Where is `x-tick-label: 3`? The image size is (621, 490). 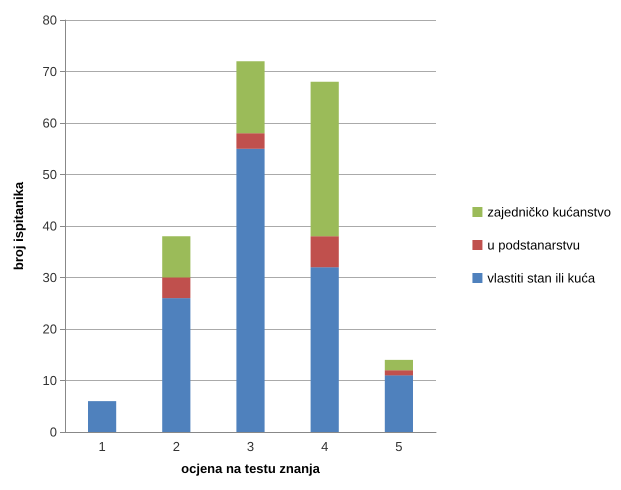
x-tick-label: 3 is located at coordinates (250, 446).